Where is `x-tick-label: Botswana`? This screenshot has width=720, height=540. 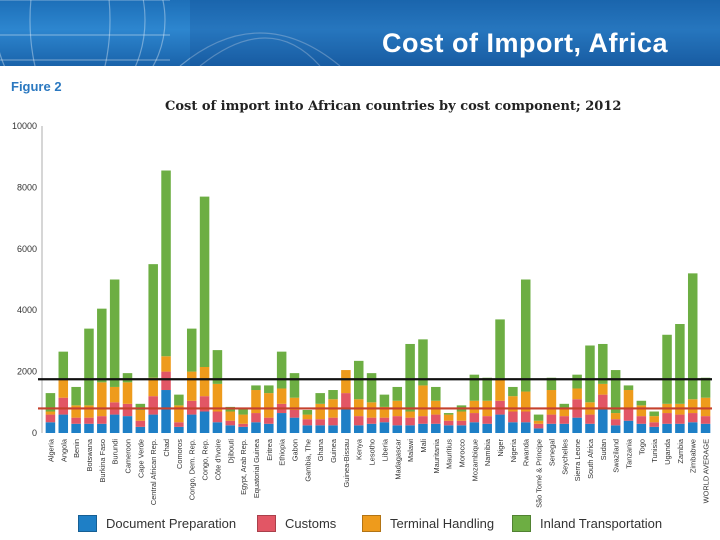
x-tick-label: Botswana is located at coordinates (89, 454).